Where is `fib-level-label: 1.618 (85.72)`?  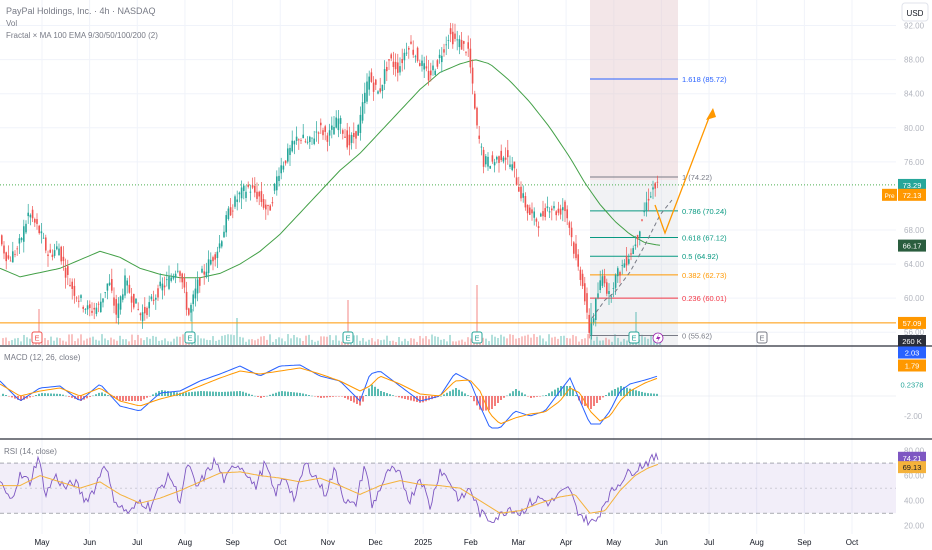 fib-level-label: 1.618 (85.72) is located at coordinates (704, 79).